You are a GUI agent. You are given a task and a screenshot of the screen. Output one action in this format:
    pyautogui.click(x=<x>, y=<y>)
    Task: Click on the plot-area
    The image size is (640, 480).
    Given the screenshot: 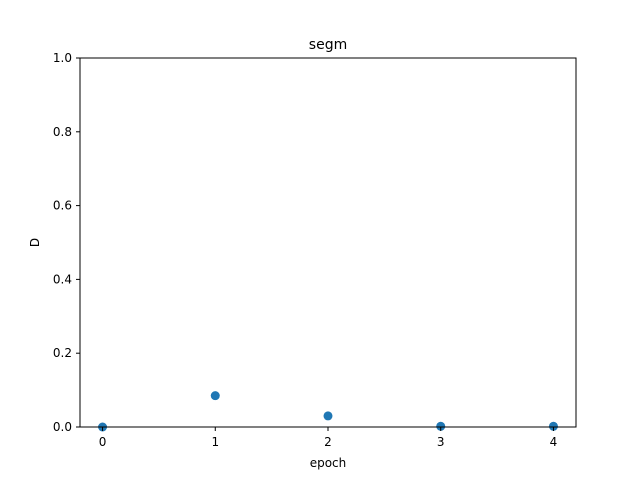 What is the action you would take?
    pyautogui.click(x=328, y=411)
    